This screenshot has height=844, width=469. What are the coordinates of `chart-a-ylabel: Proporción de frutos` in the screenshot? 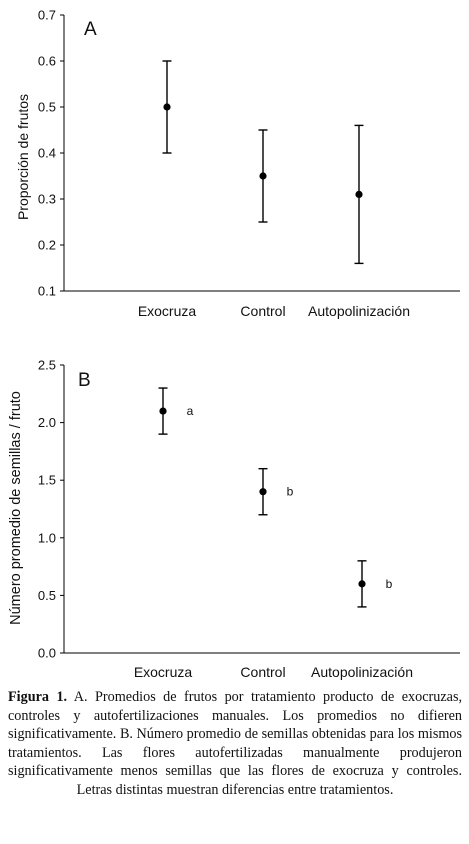 It's located at (23, 157).